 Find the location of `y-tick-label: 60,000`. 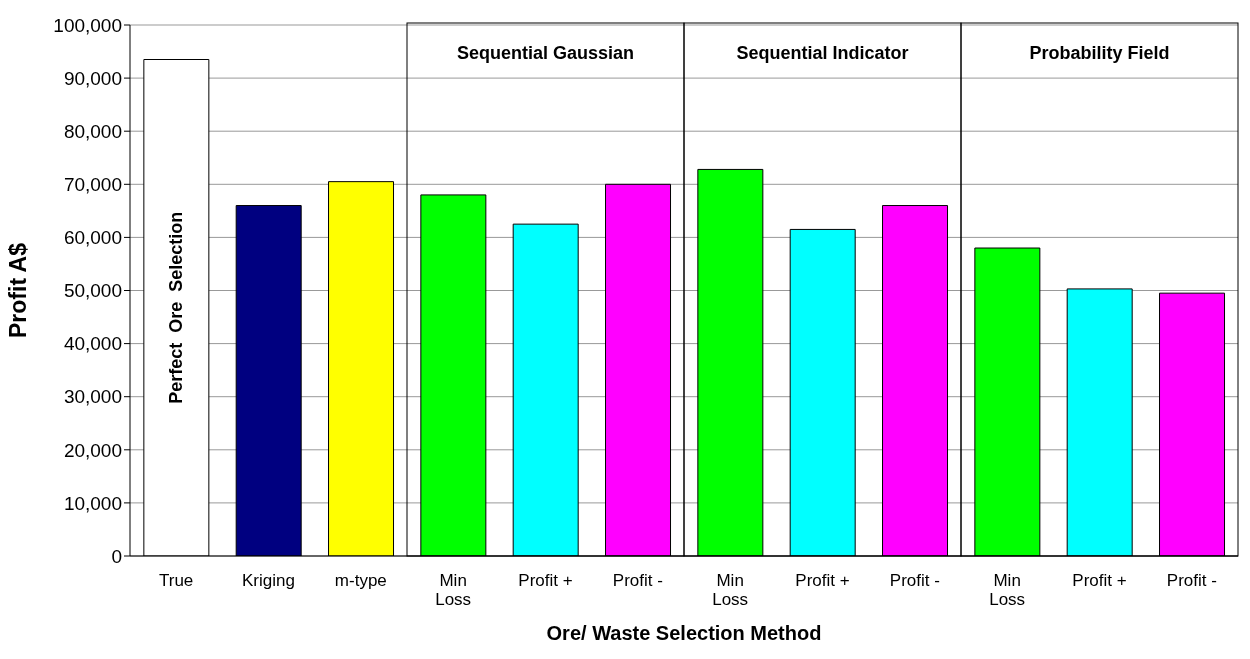

y-tick-label: 60,000 is located at coordinates (92, 238).